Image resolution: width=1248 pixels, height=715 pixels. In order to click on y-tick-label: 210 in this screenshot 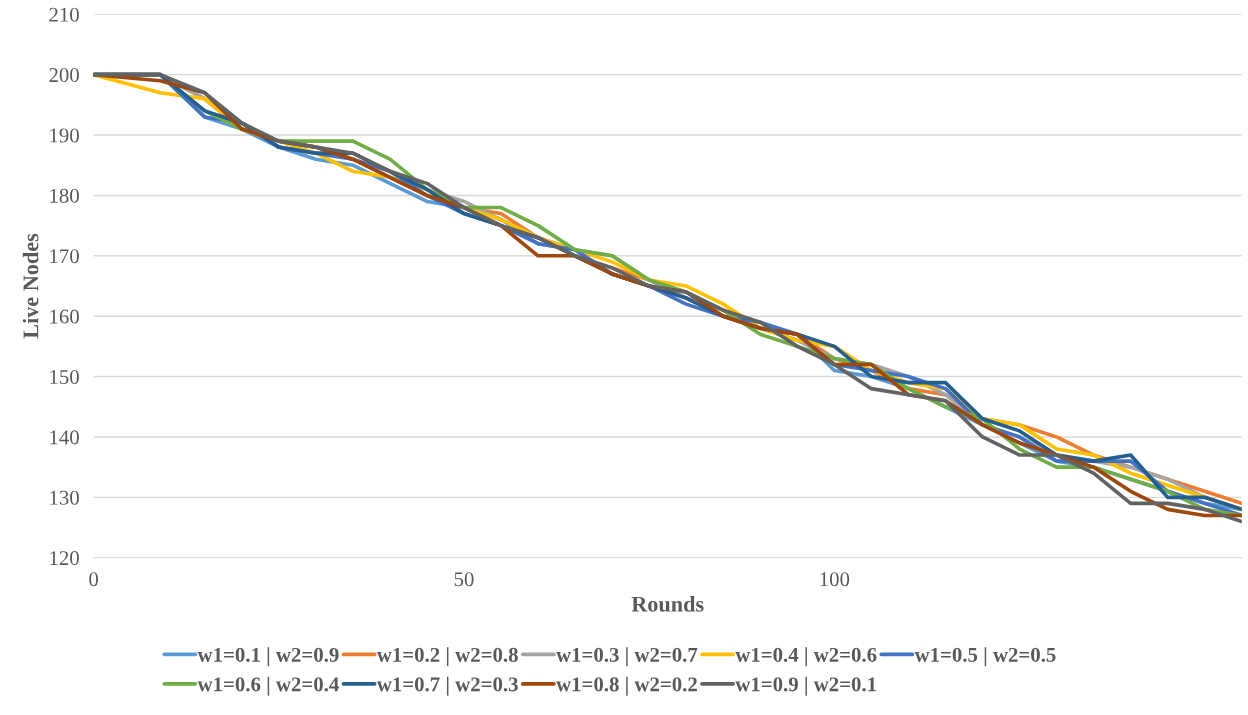, I will do `click(64, 14)`.